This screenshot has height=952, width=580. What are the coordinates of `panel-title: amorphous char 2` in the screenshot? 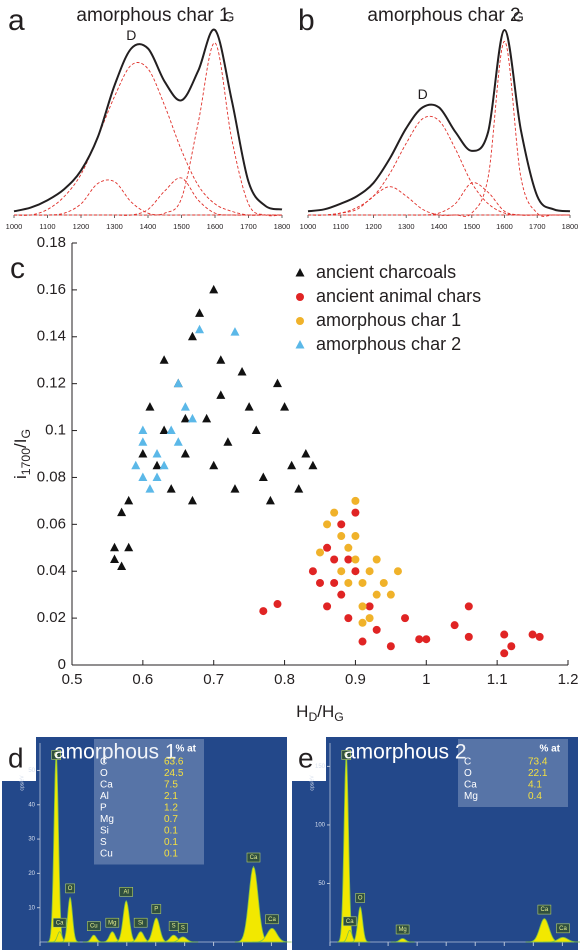 It's located at (443, 15).